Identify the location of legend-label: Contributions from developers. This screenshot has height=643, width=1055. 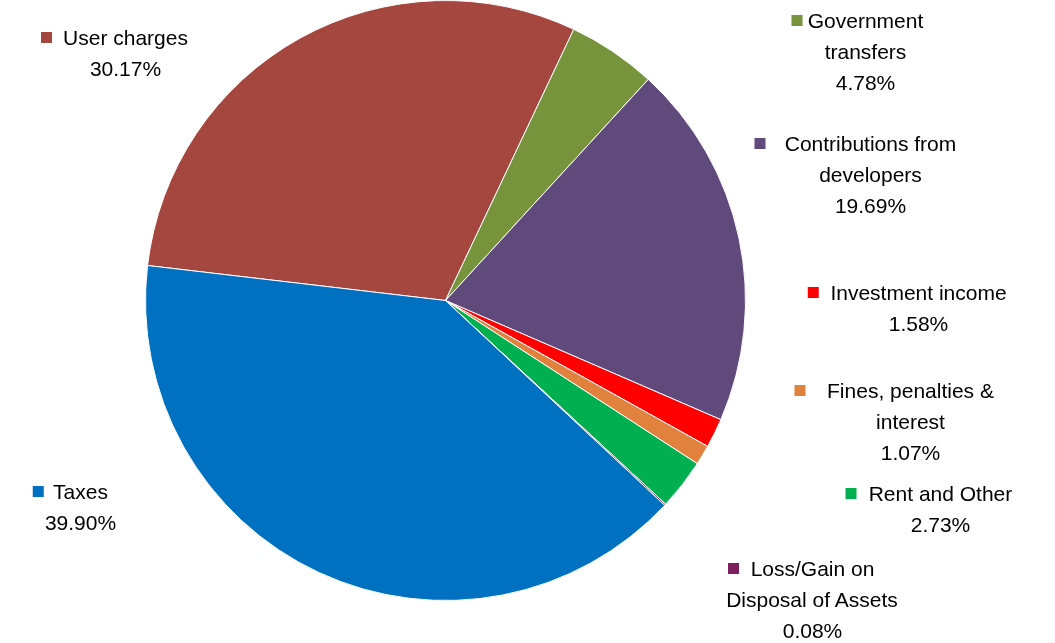
(870, 159).